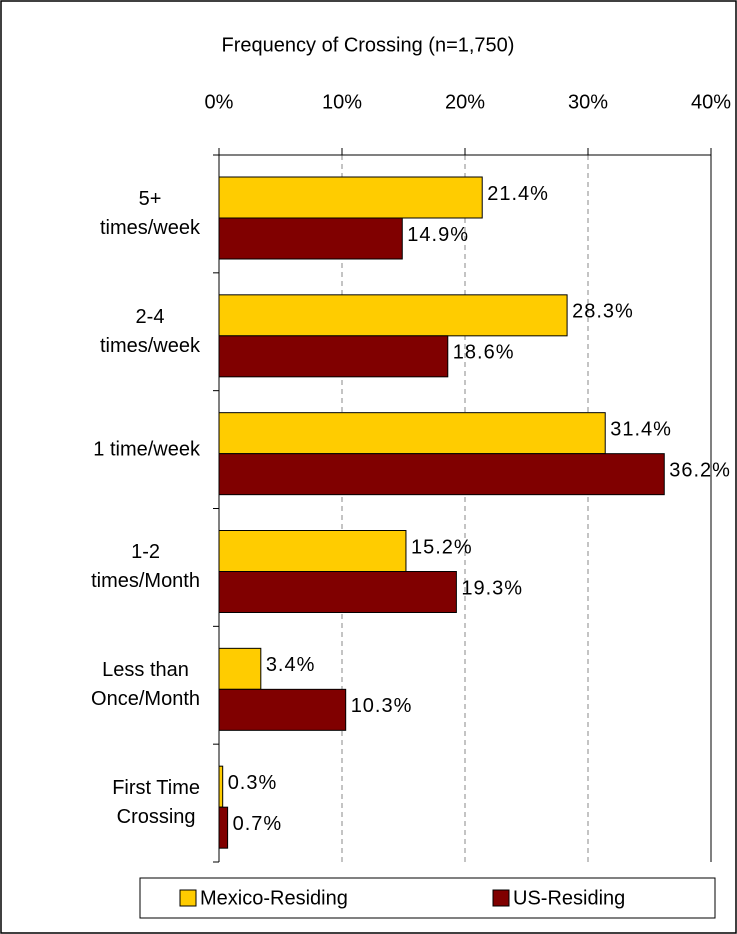  What do you see at coordinates (258, 824) in the screenshot?
I see `data-label: 0.7%` at bounding box center [258, 824].